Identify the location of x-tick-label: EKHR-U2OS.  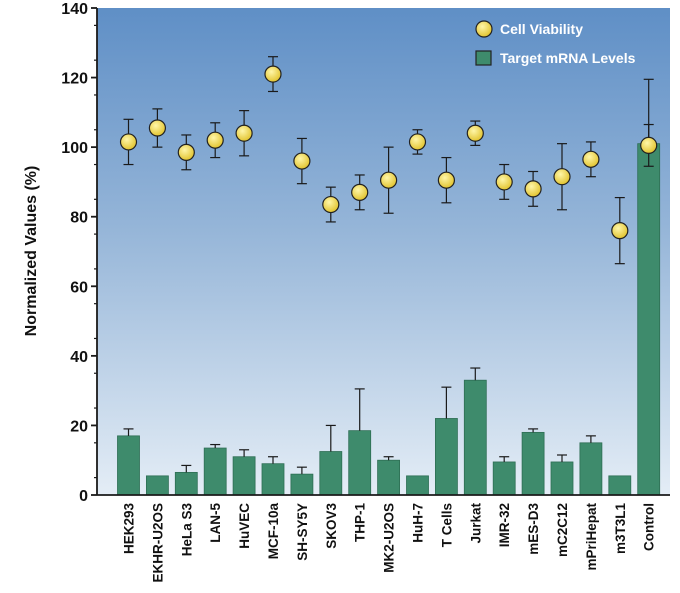
(157, 543).